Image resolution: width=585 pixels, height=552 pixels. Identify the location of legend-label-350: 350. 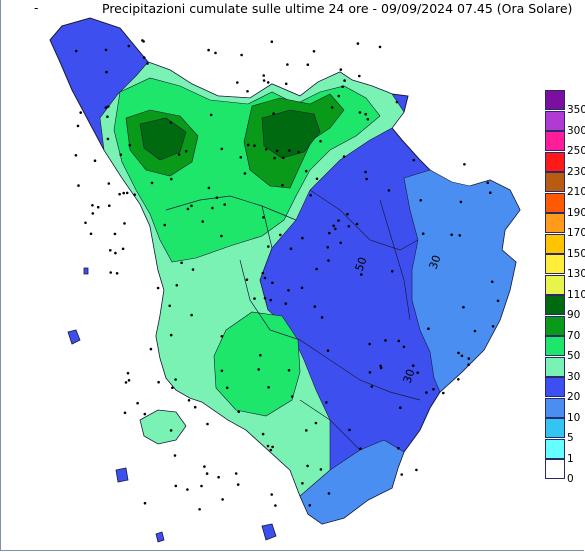
(576, 110).